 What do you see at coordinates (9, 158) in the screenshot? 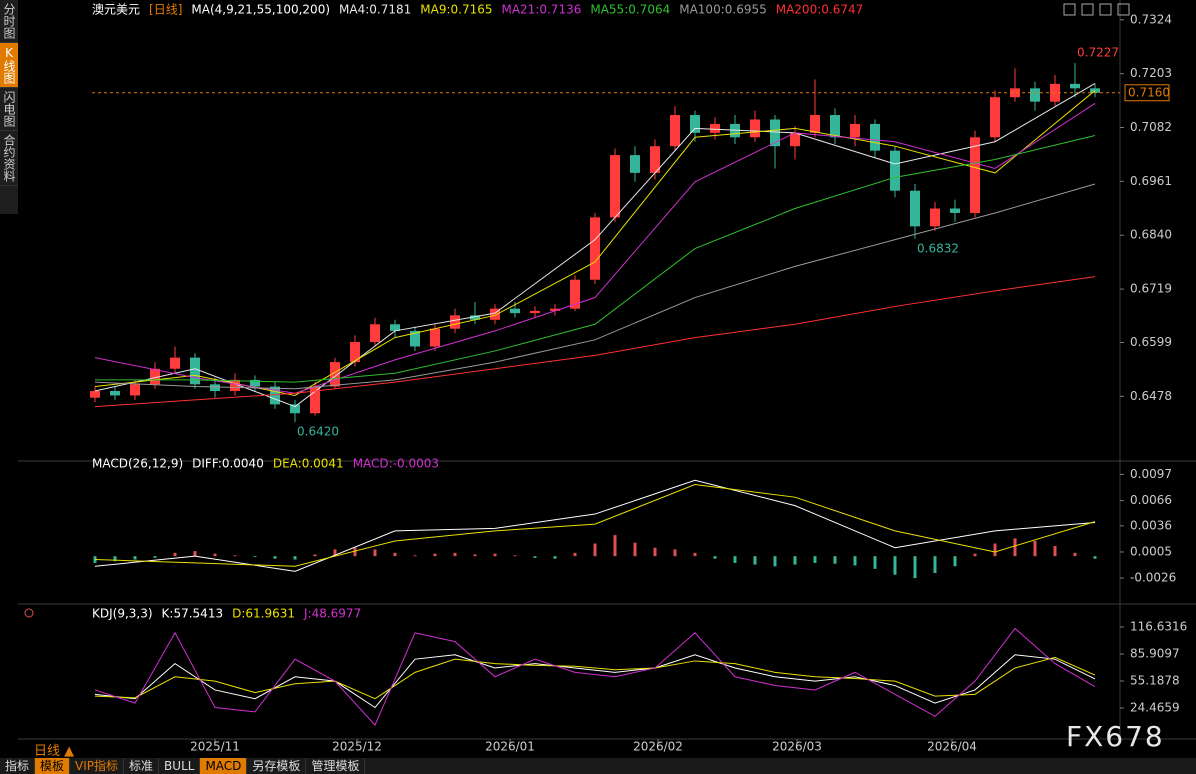
I see `sidebar-tab: 合约资料` at bounding box center [9, 158].